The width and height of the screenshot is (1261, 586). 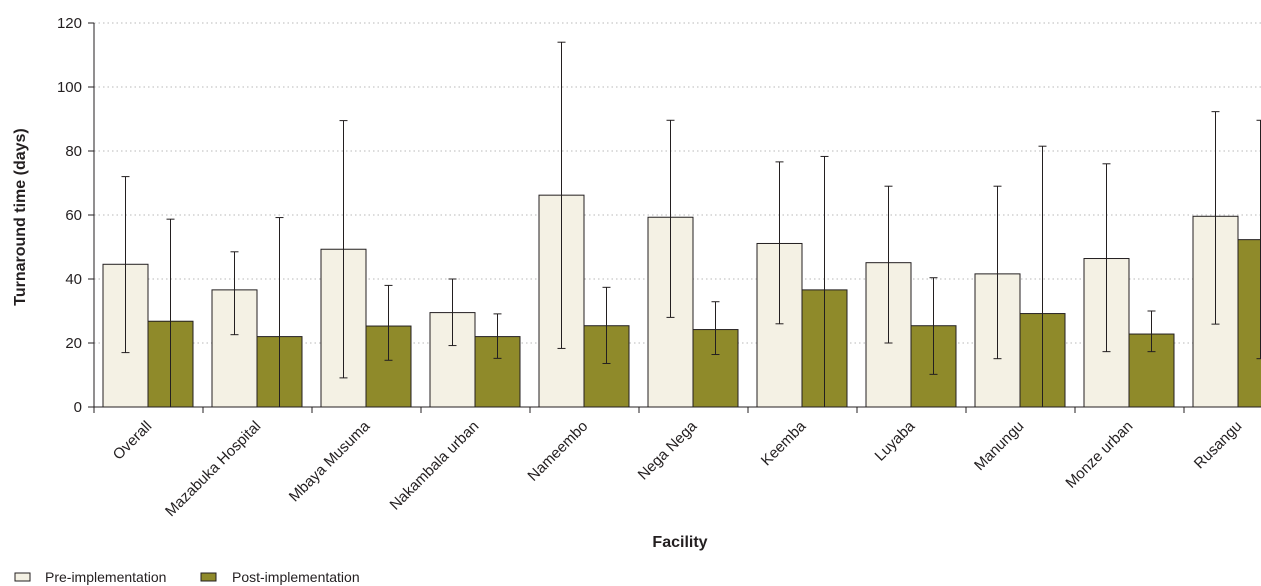 What do you see at coordinates (213, 469) in the screenshot?
I see `x-tick-label: Mazabuka Hospital` at bounding box center [213, 469].